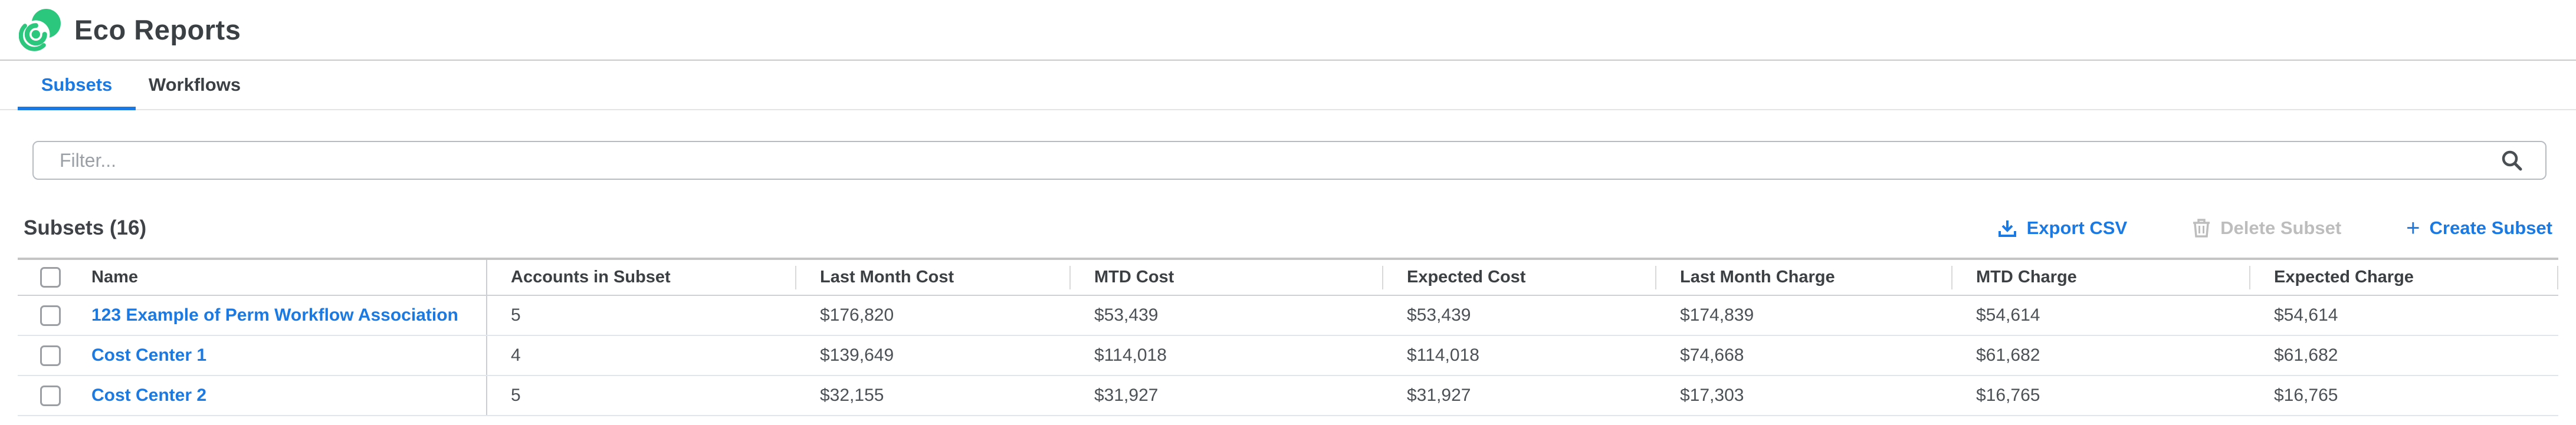 The height and width of the screenshot is (425, 2576). I want to click on cell-expected-charge: $61,682, so click(2404, 355).